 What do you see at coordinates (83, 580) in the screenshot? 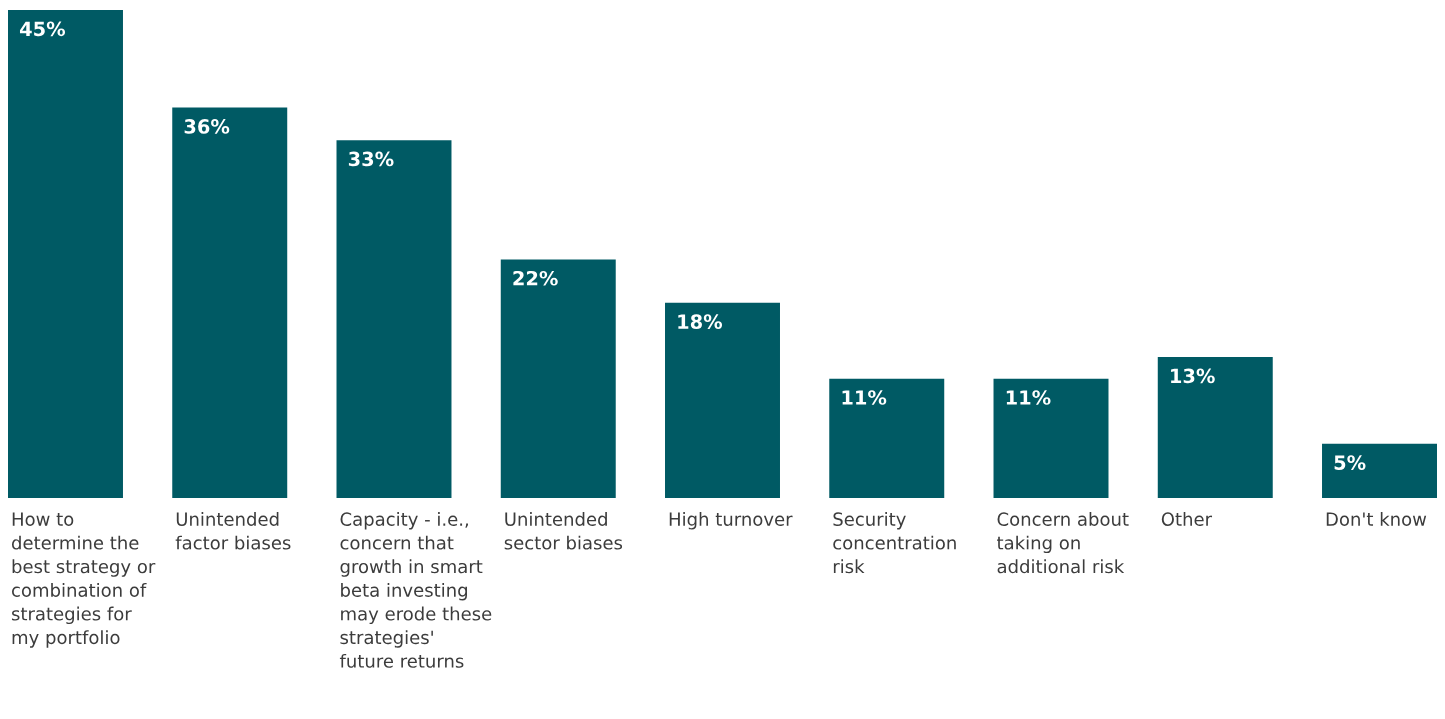
I see `x-tick-label: How to determine the best strategy or combination of strategies for my portfolio` at bounding box center [83, 580].